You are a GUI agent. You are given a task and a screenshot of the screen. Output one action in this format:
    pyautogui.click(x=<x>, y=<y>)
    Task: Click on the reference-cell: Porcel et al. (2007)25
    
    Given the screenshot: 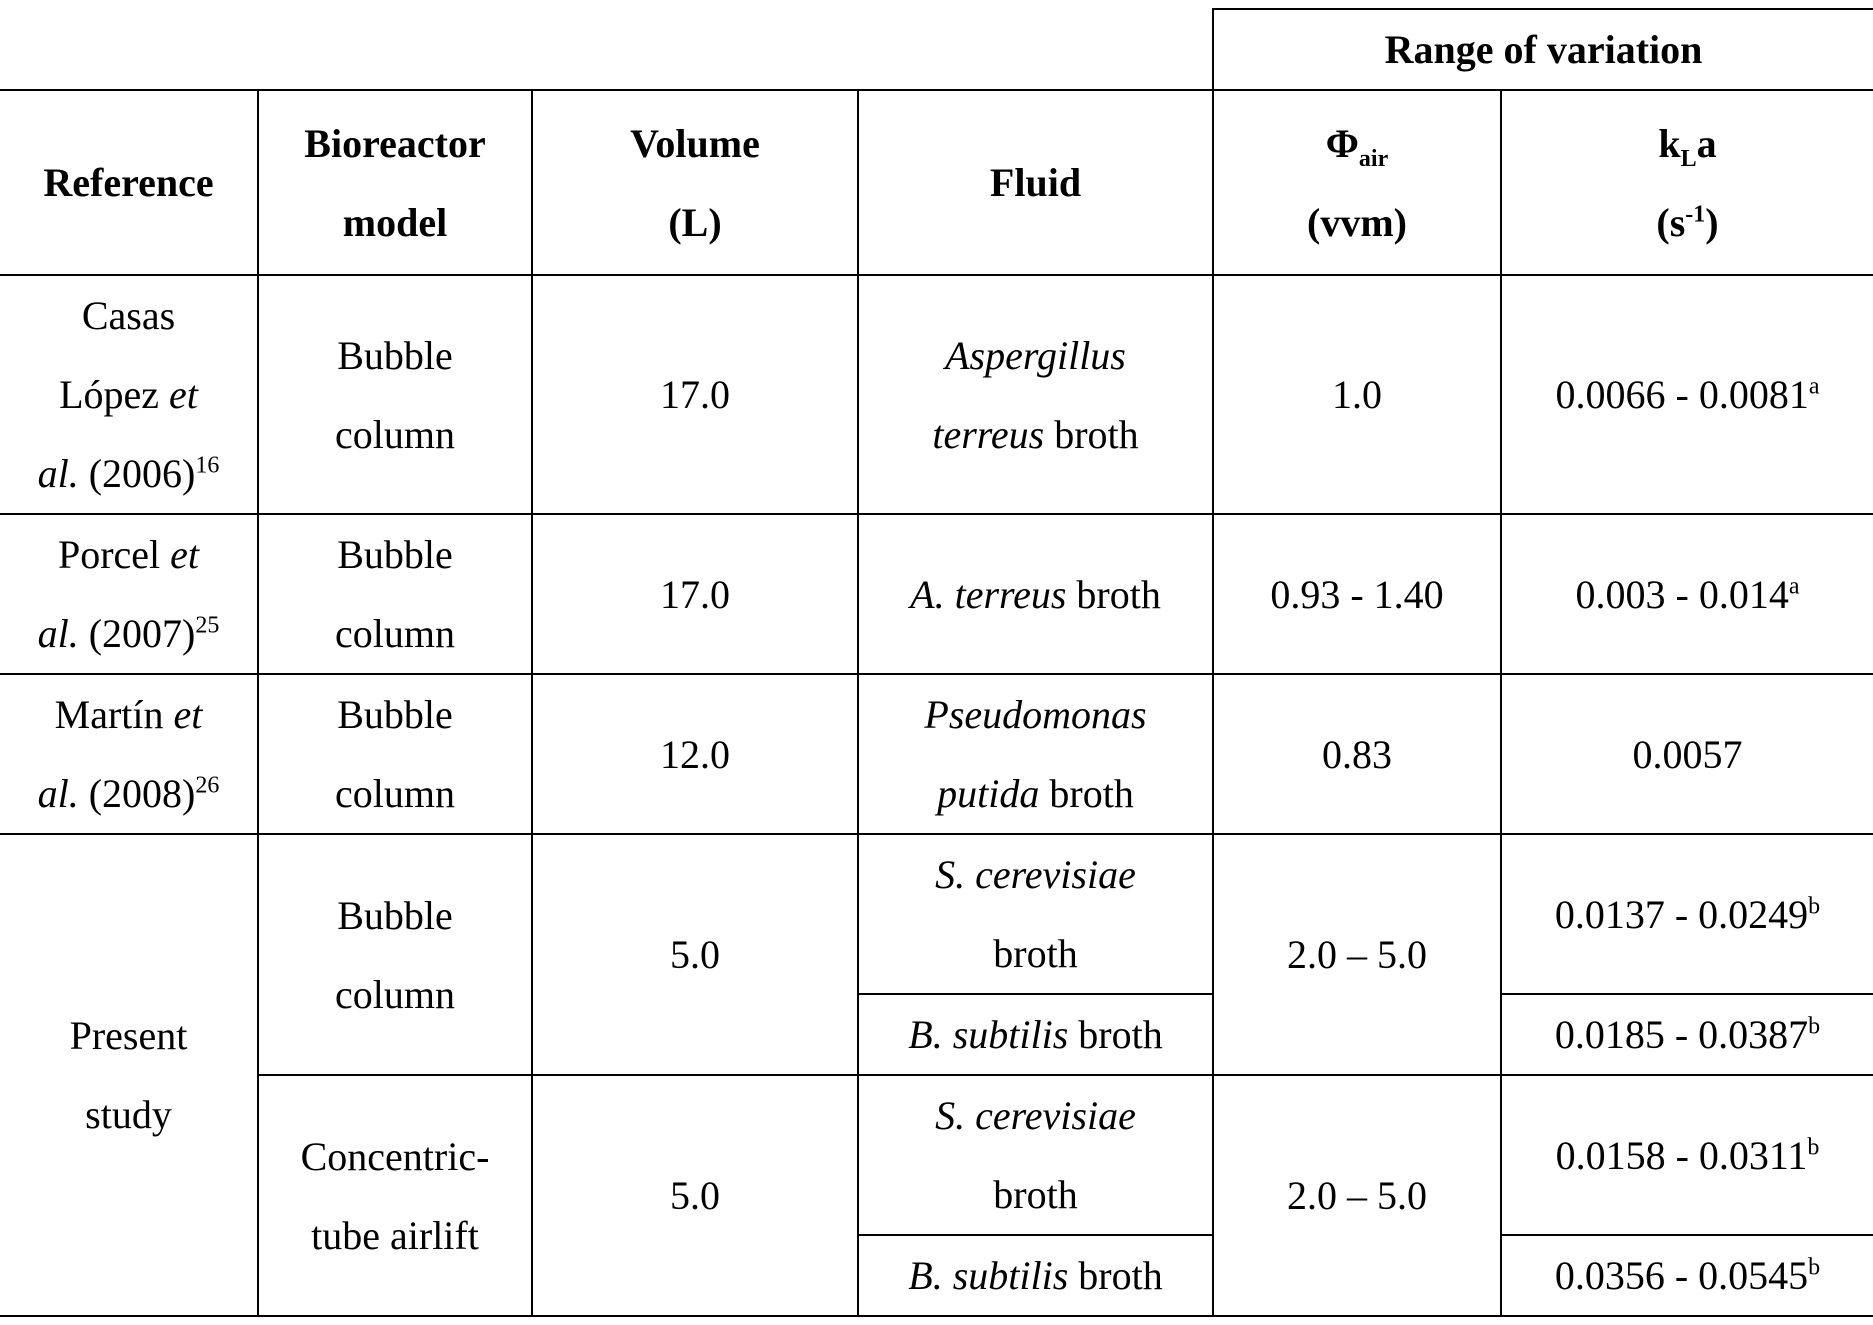 What is the action you would take?
    pyautogui.click(x=129, y=594)
    